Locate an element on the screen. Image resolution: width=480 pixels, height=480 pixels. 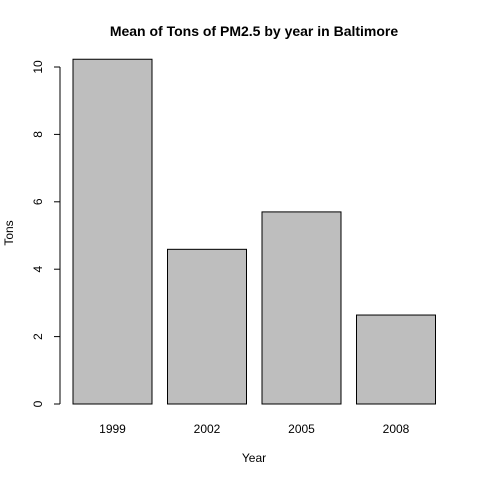
bar-2005 is located at coordinates (301, 308).